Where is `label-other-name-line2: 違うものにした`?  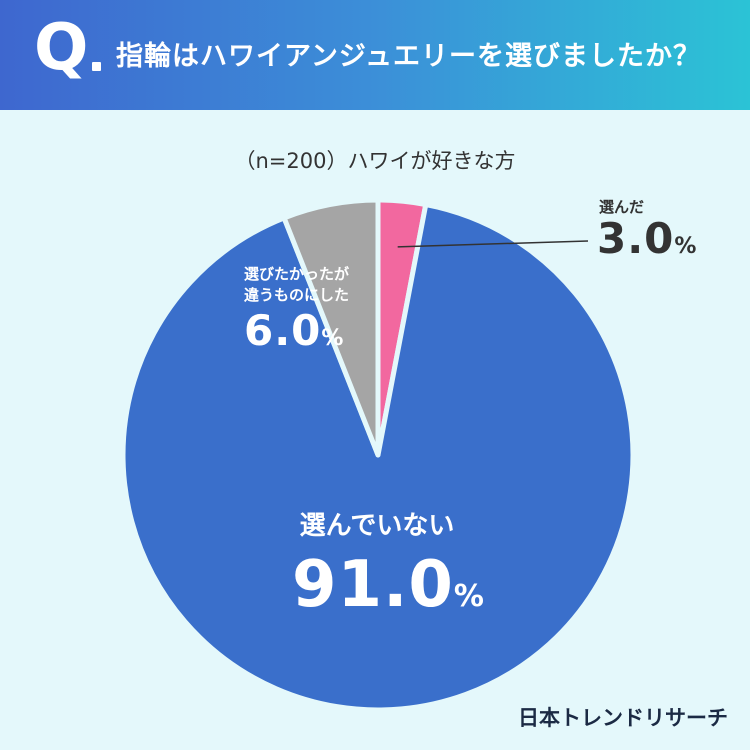 label-other-name-line2: 違うものにした is located at coordinates (297, 295).